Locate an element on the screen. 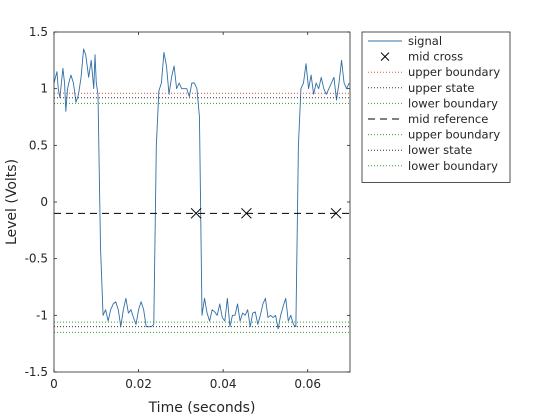 Image resolution: width=560 pixels, height=420 pixels. legend-entry: mid cross is located at coordinates (421, 57).